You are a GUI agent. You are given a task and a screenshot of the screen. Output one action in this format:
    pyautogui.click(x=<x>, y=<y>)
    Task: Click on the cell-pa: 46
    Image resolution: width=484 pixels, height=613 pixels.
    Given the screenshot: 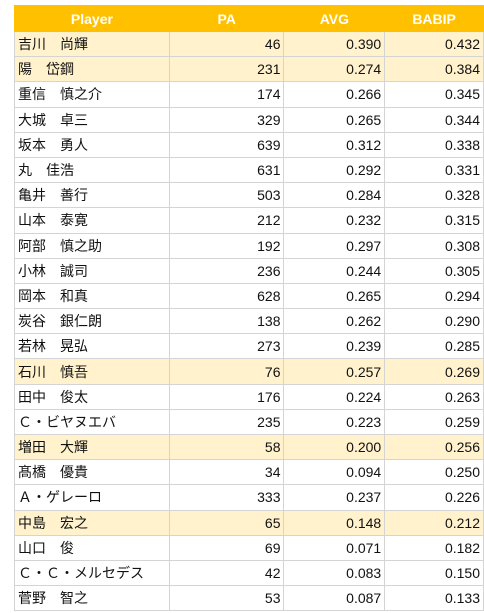 What is the action you would take?
    pyautogui.click(x=226, y=44)
    